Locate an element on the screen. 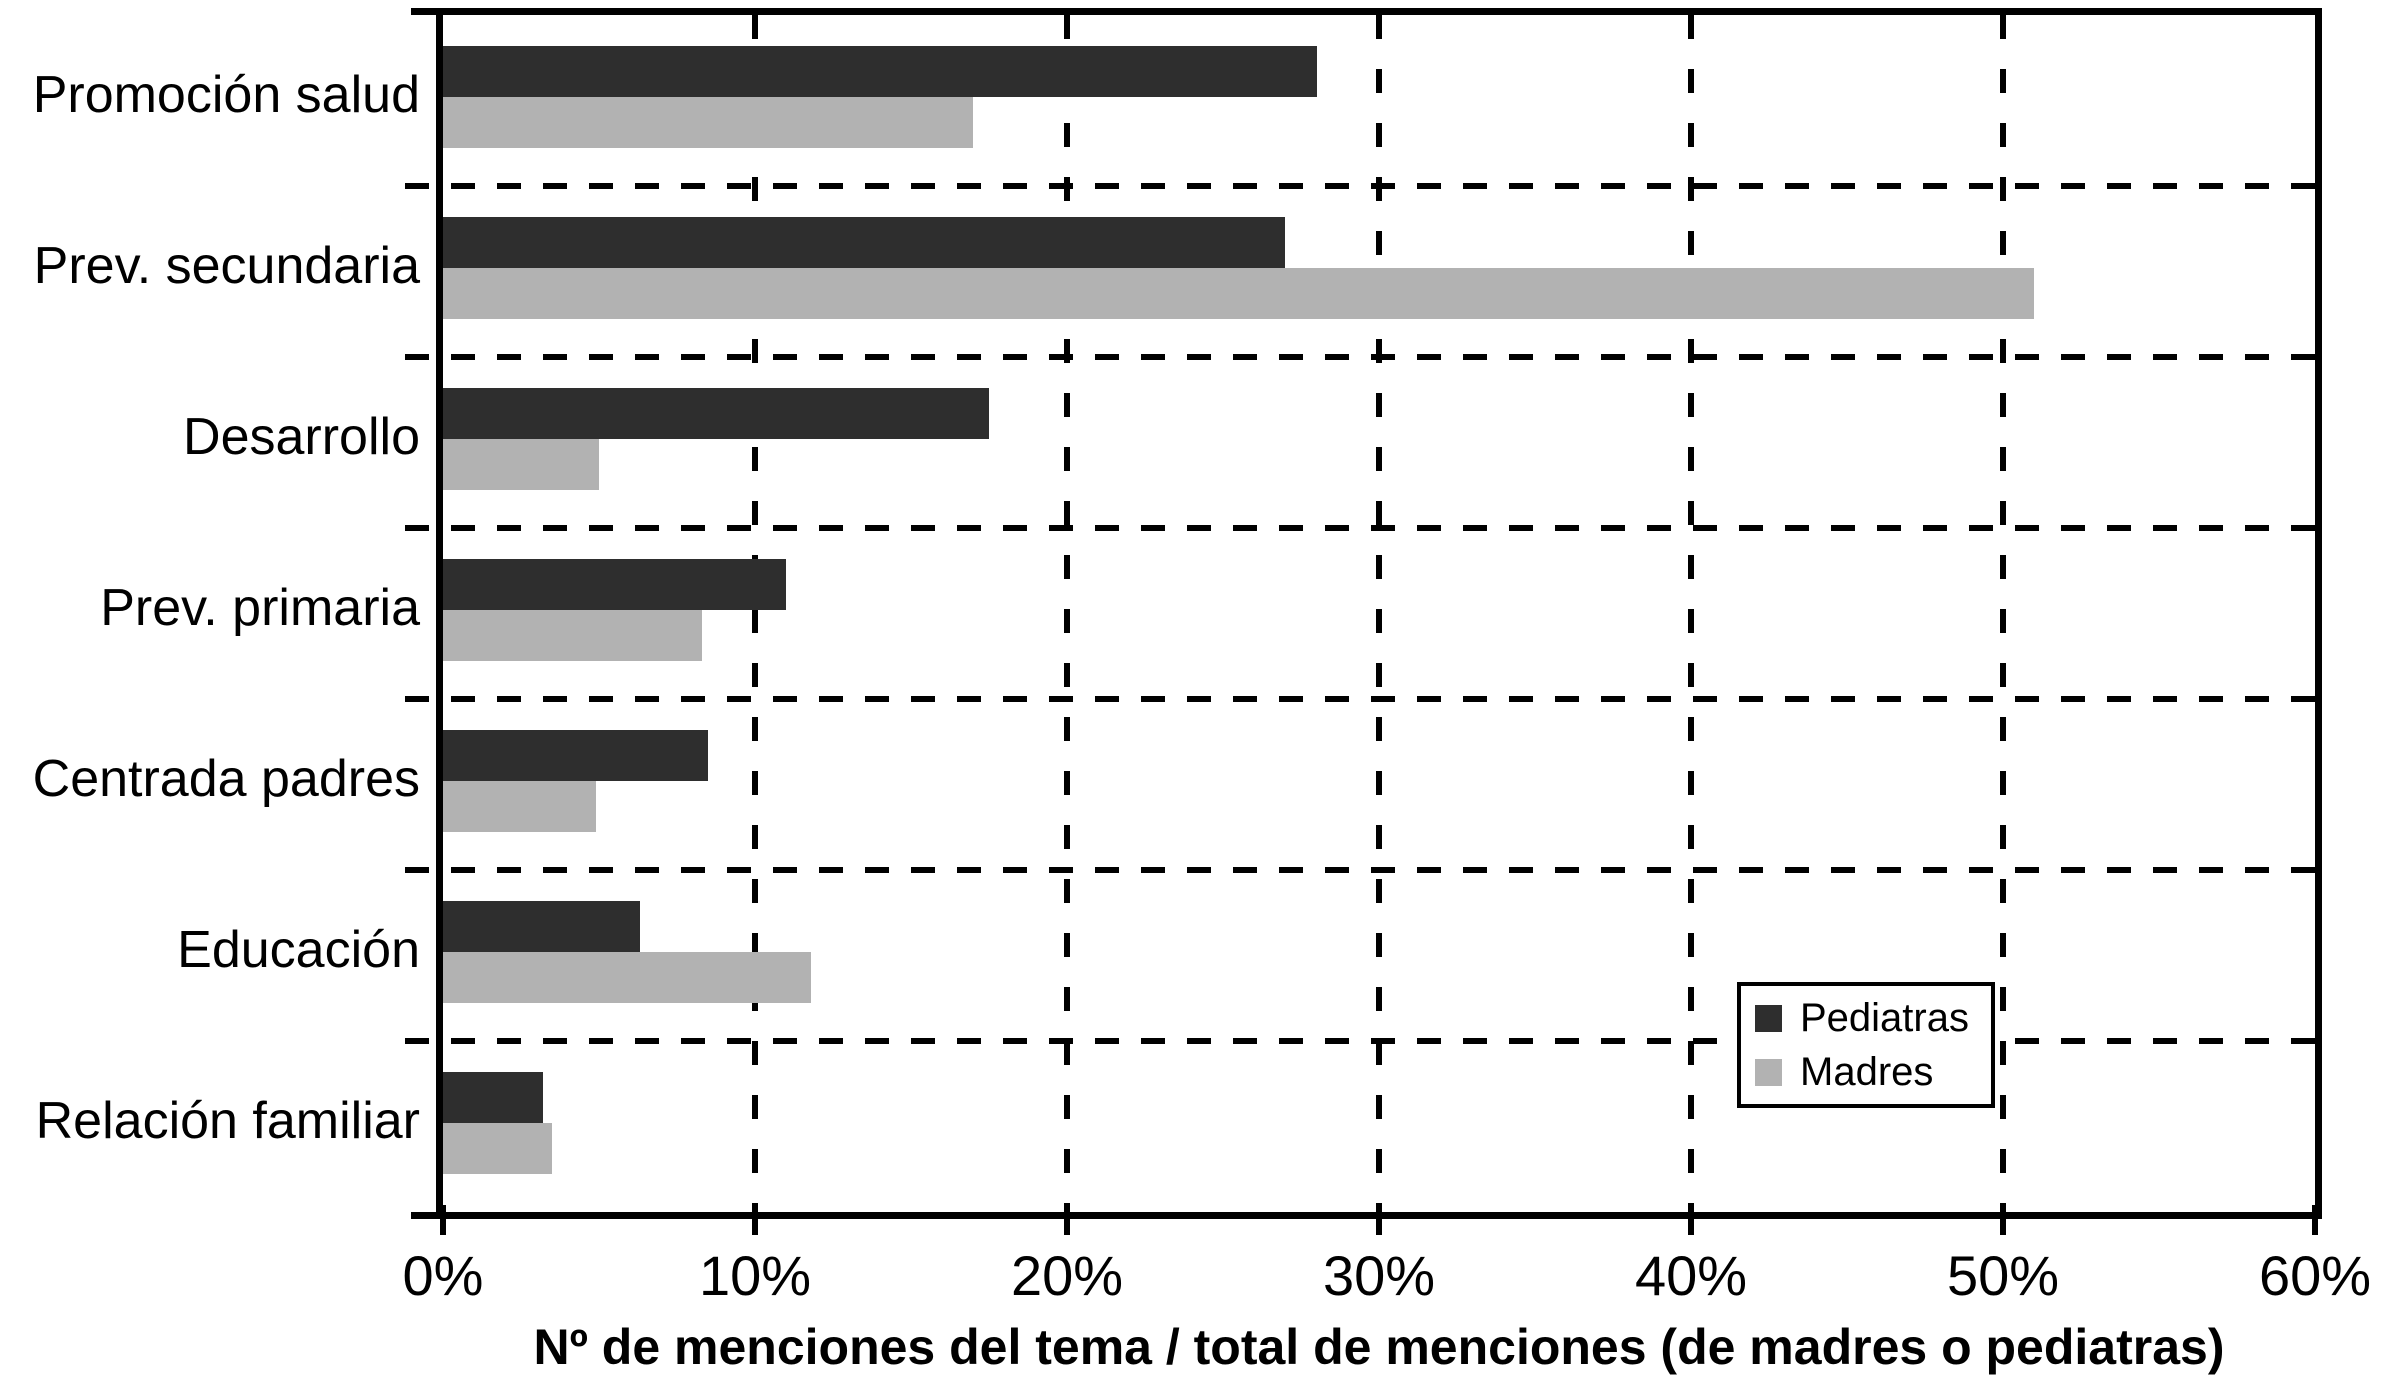  legend-item: Pediatras is located at coordinates (1873, 1018).